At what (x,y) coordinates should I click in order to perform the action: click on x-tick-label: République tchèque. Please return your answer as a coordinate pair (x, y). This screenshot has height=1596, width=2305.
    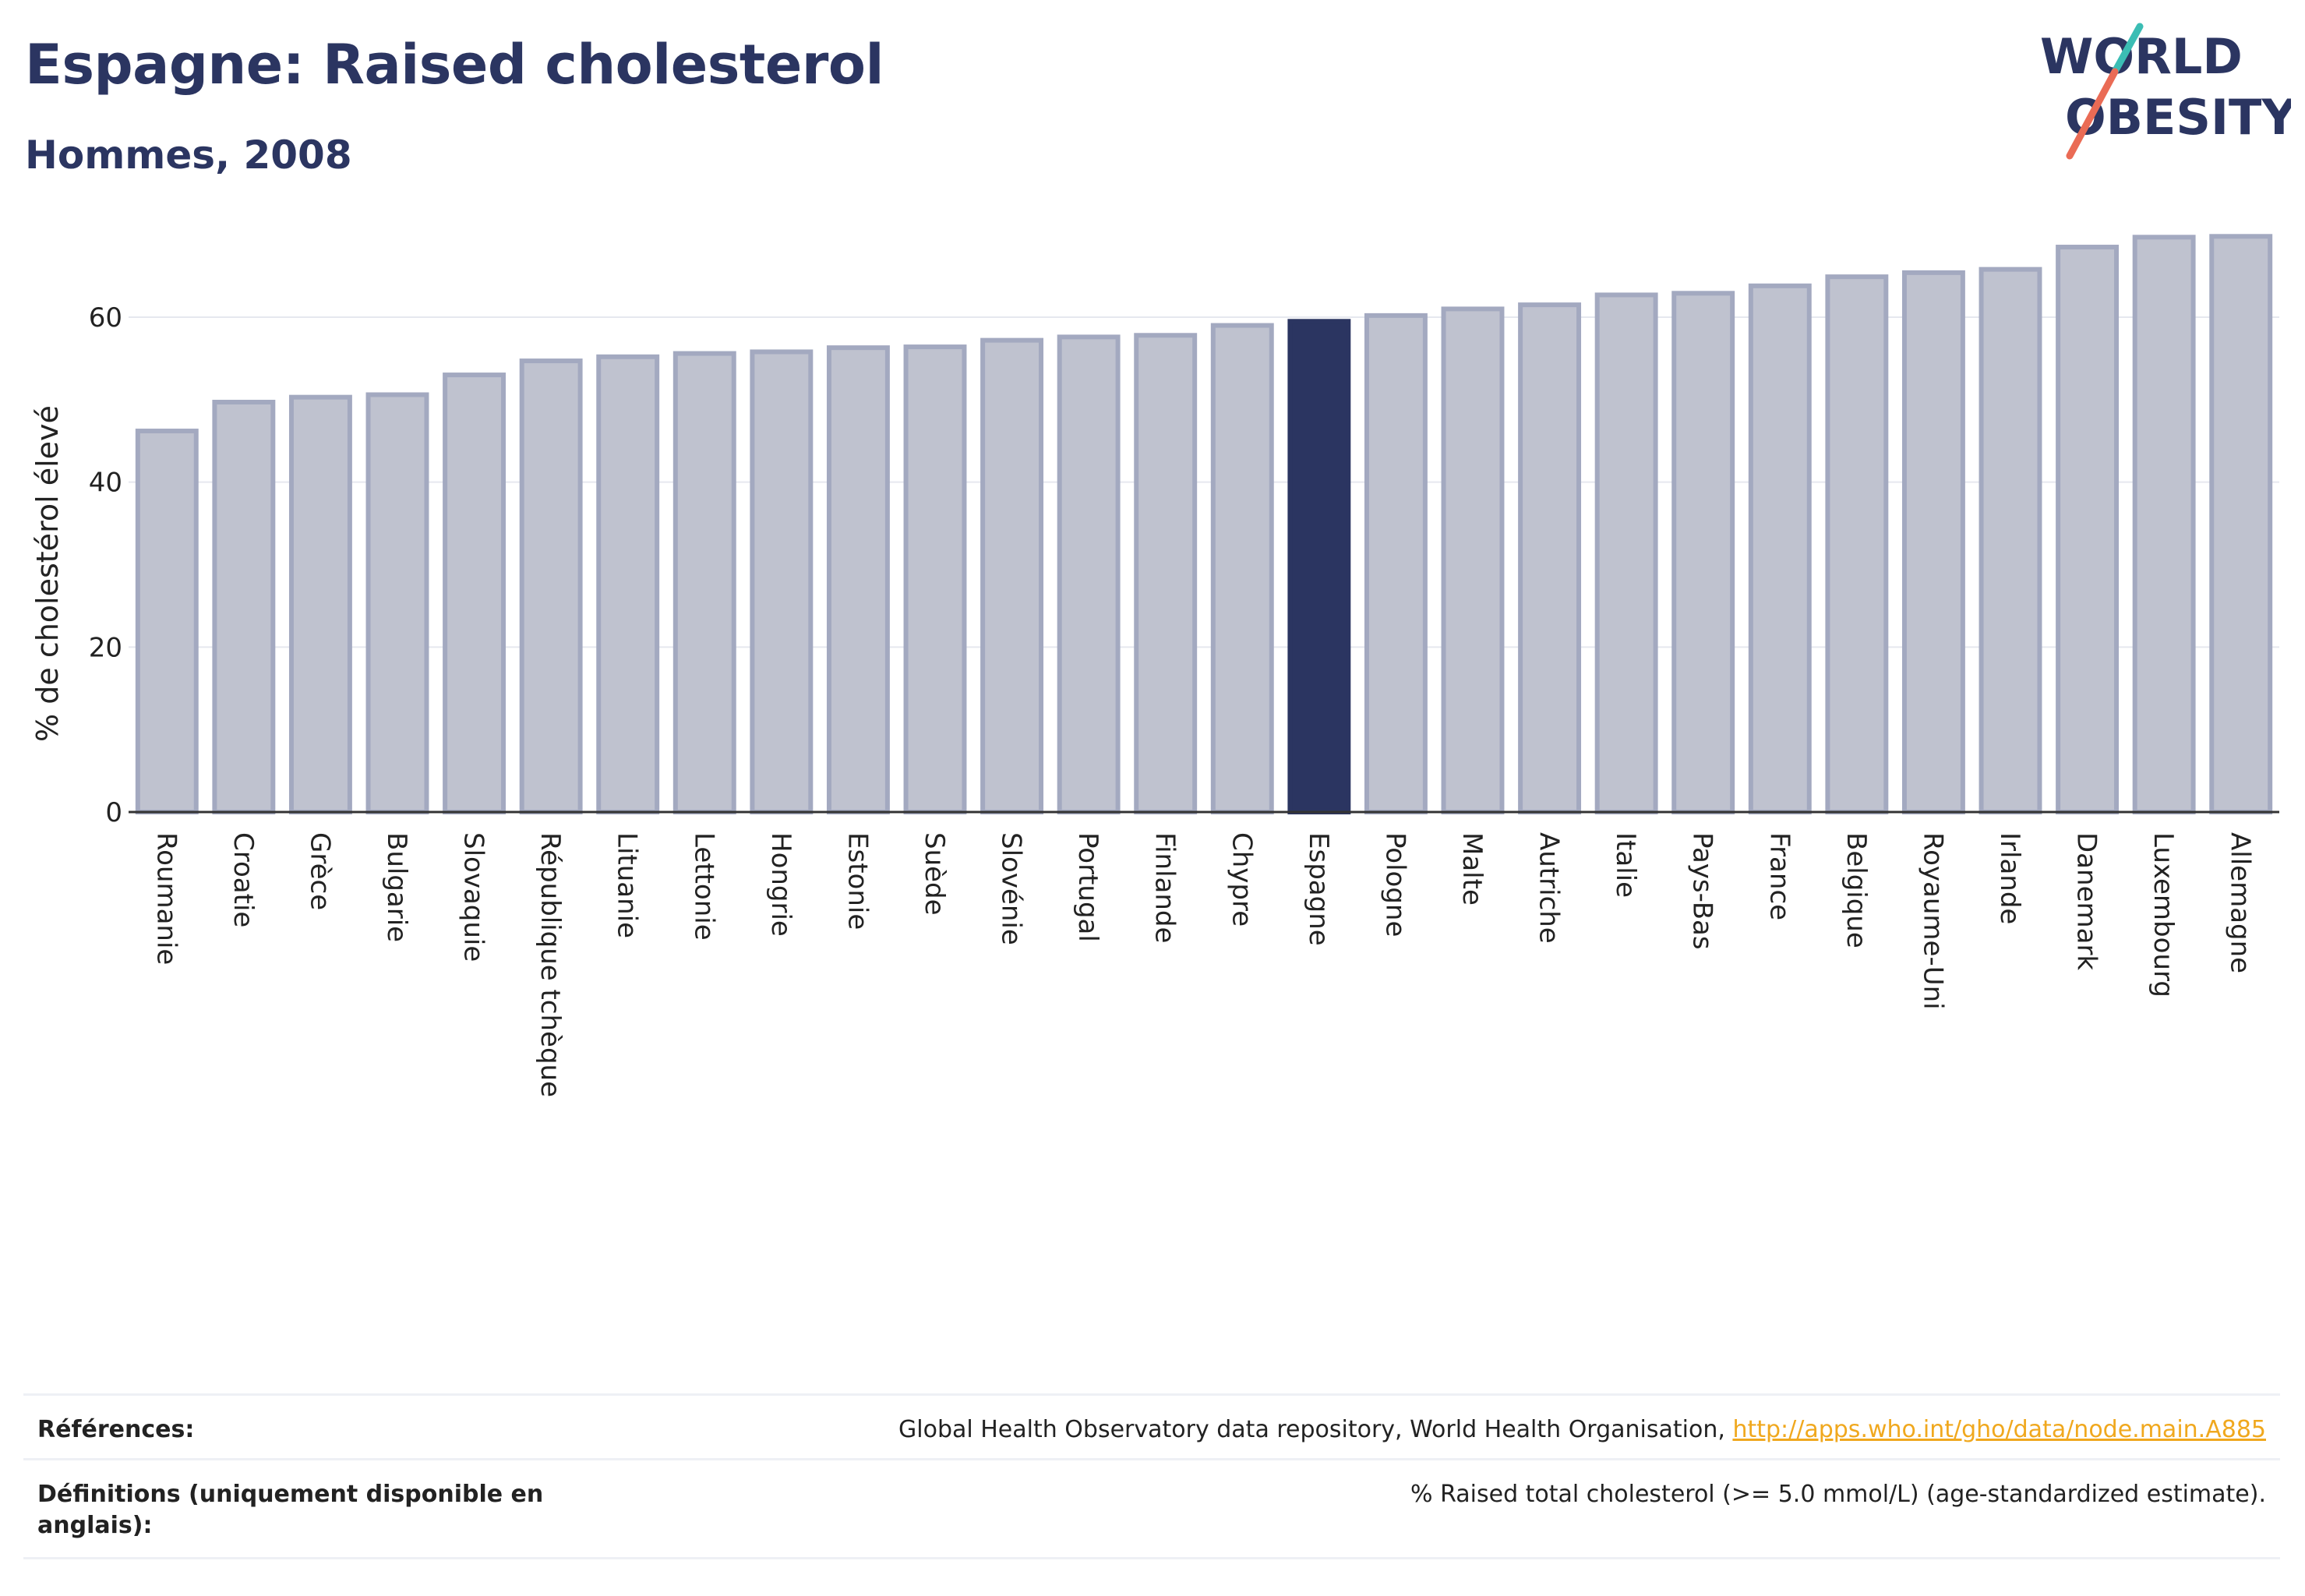
    Looking at the image, I should click on (550, 964).